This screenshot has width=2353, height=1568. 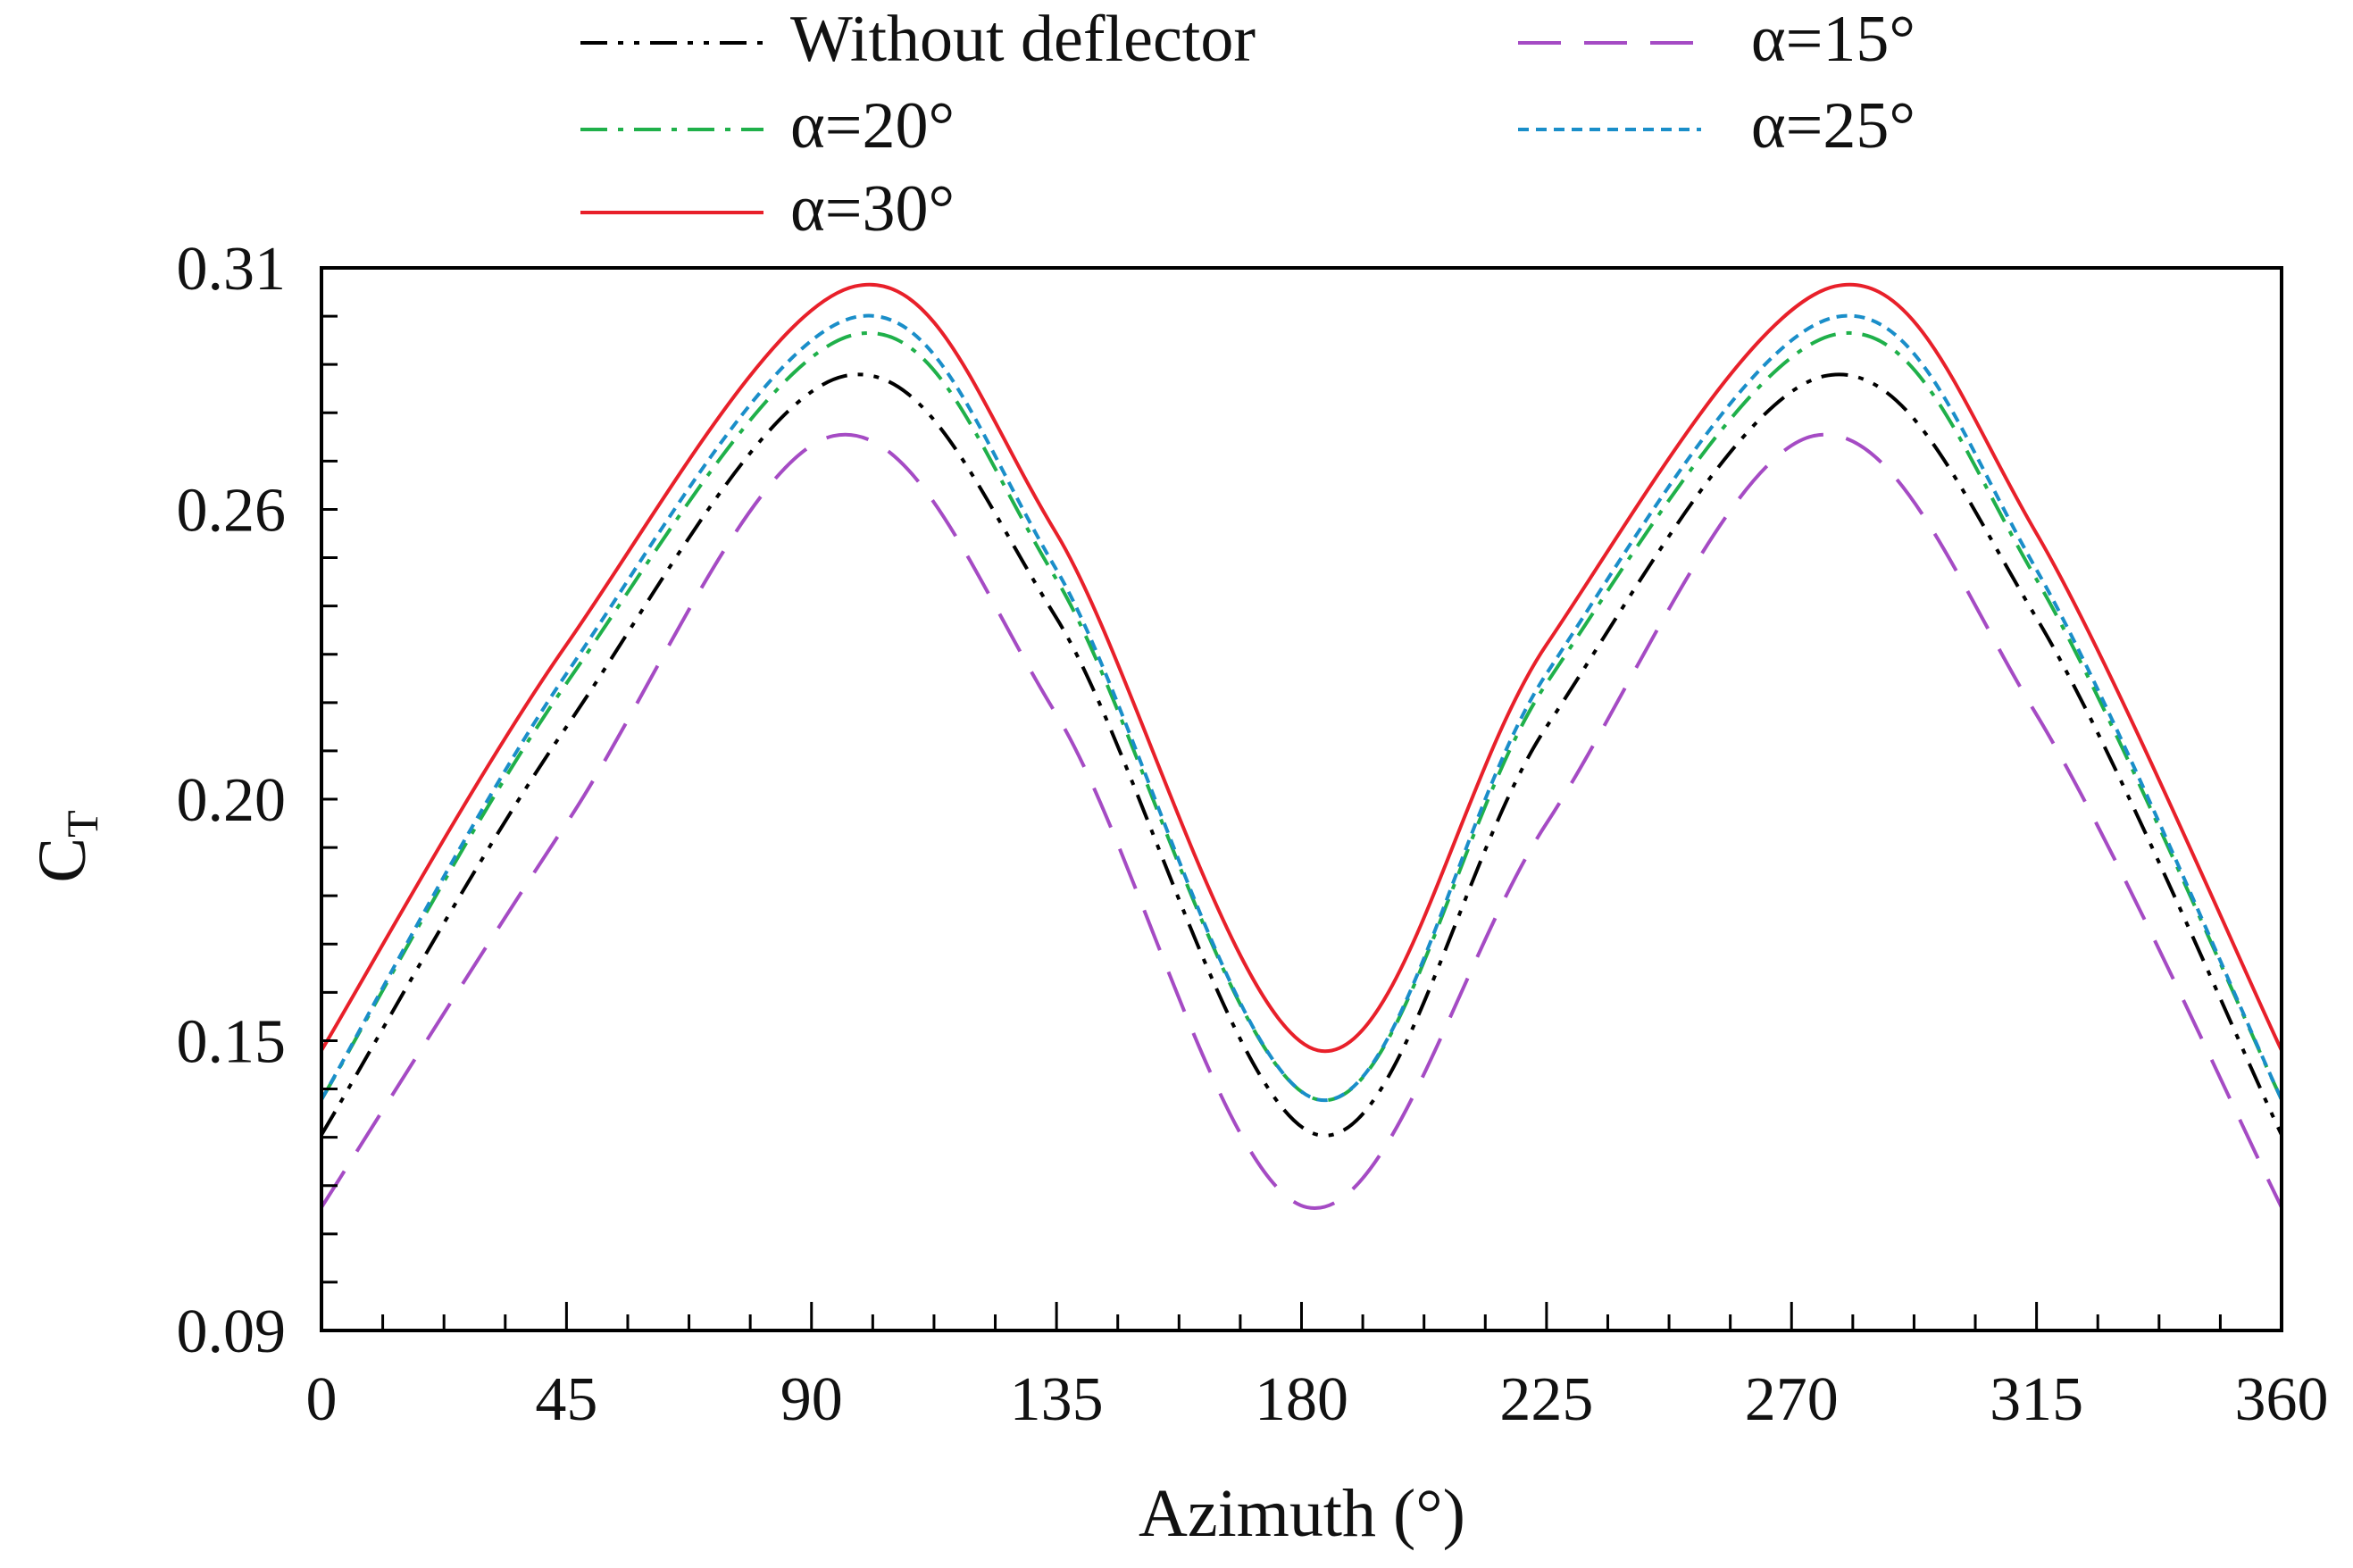 What do you see at coordinates (63, 860) in the screenshot?
I see `y-axis-title-main: C` at bounding box center [63, 860].